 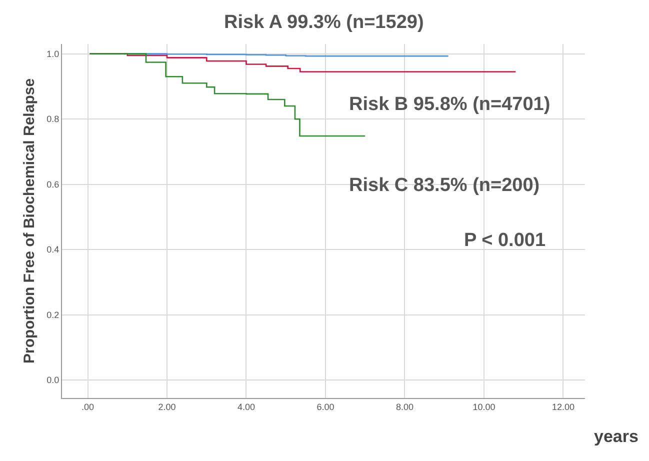 I want to click on x-tick-label: 12.00, so click(x=563, y=407).